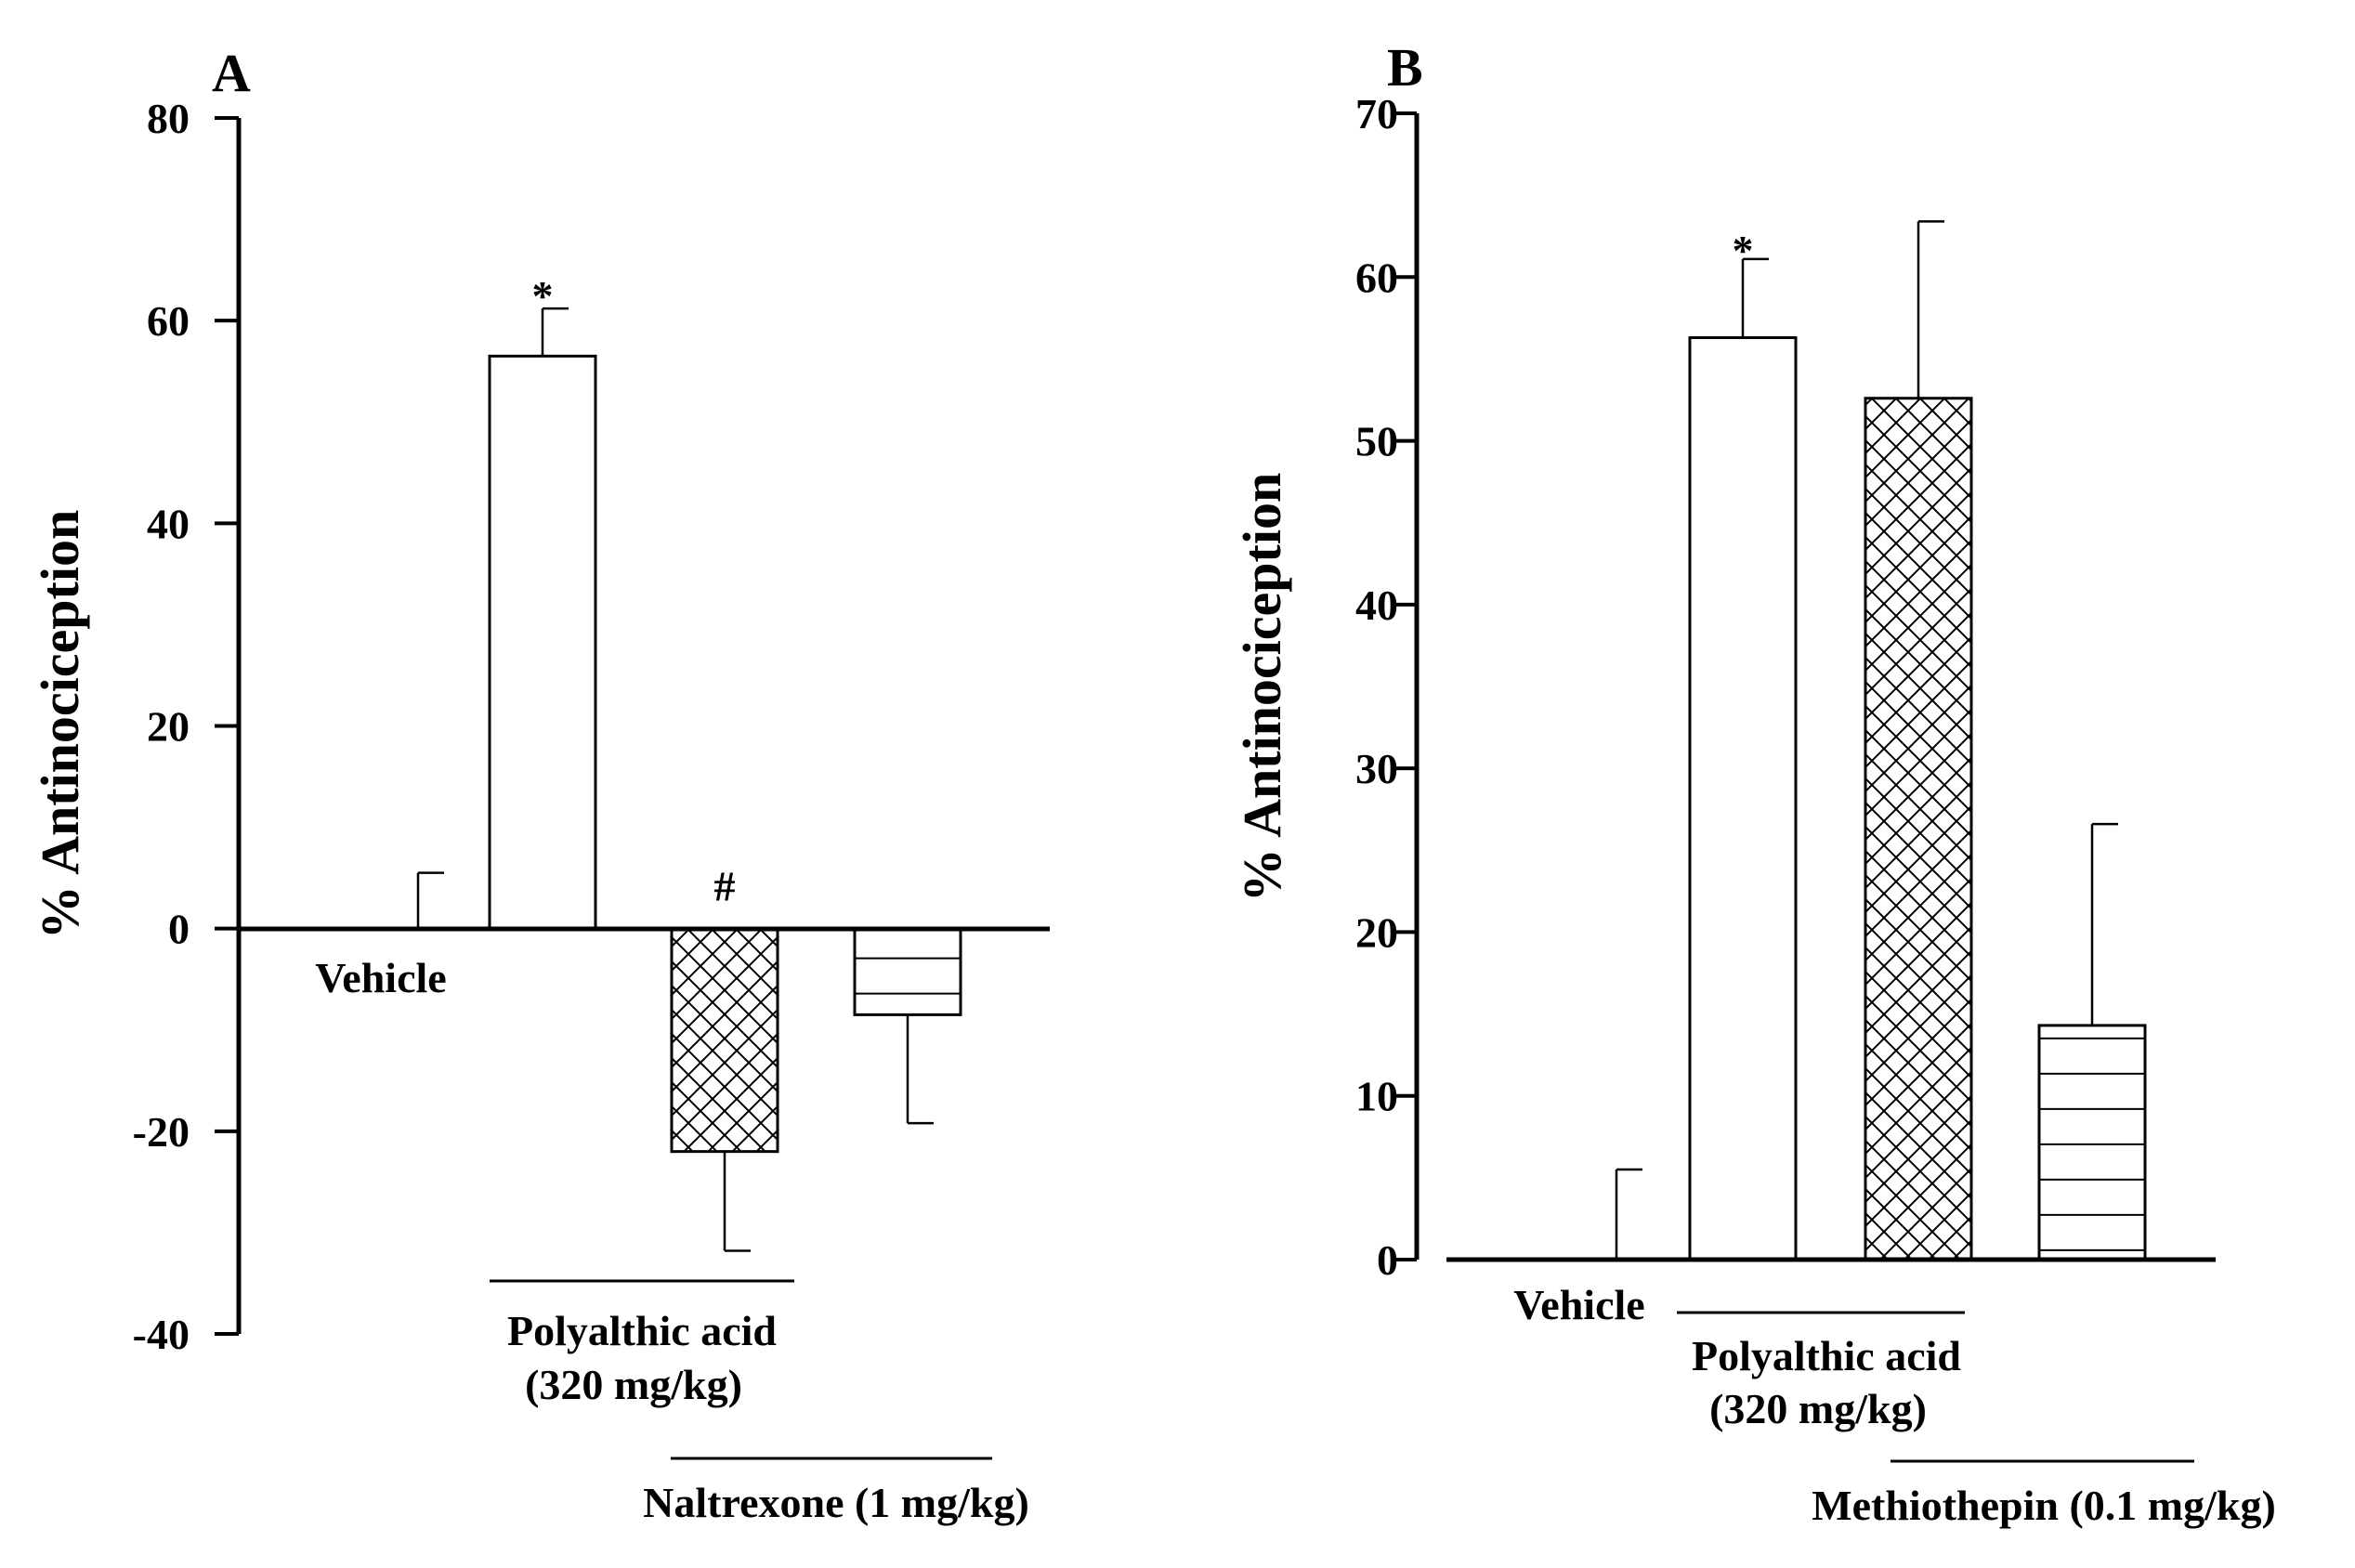  What do you see at coordinates (1376, 277) in the screenshot?
I see `panel-b-y-tick-label: 60` at bounding box center [1376, 277].